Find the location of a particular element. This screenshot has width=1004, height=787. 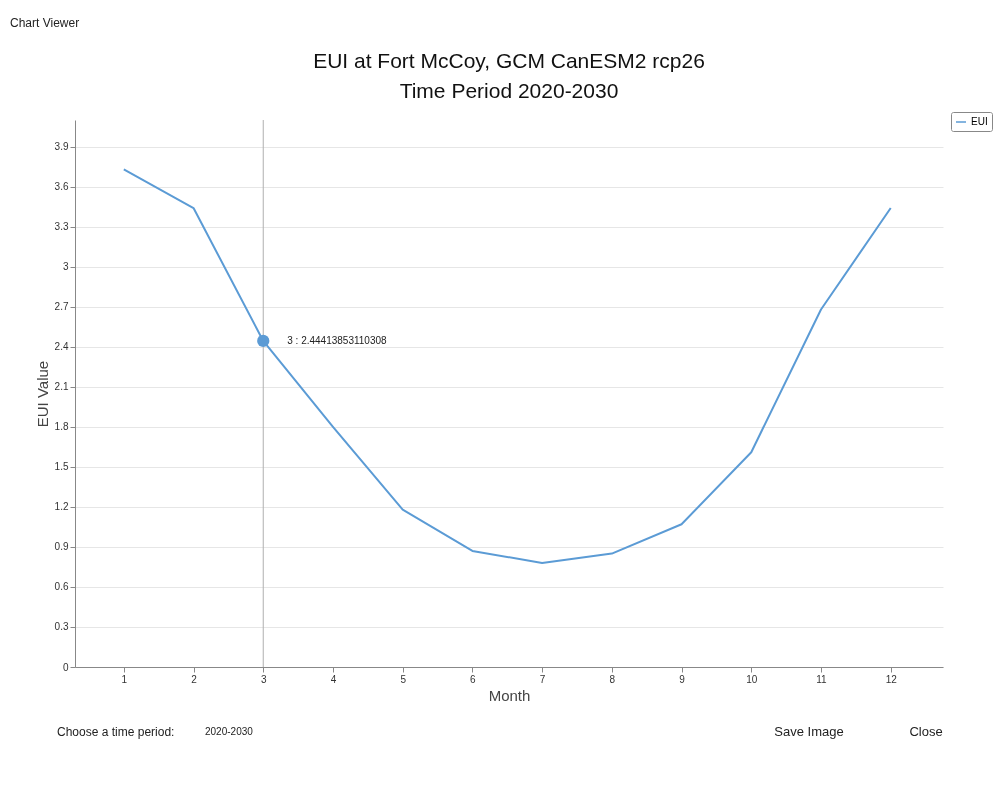

y-axis-title: EUI Value is located at coordinates (42, 394).